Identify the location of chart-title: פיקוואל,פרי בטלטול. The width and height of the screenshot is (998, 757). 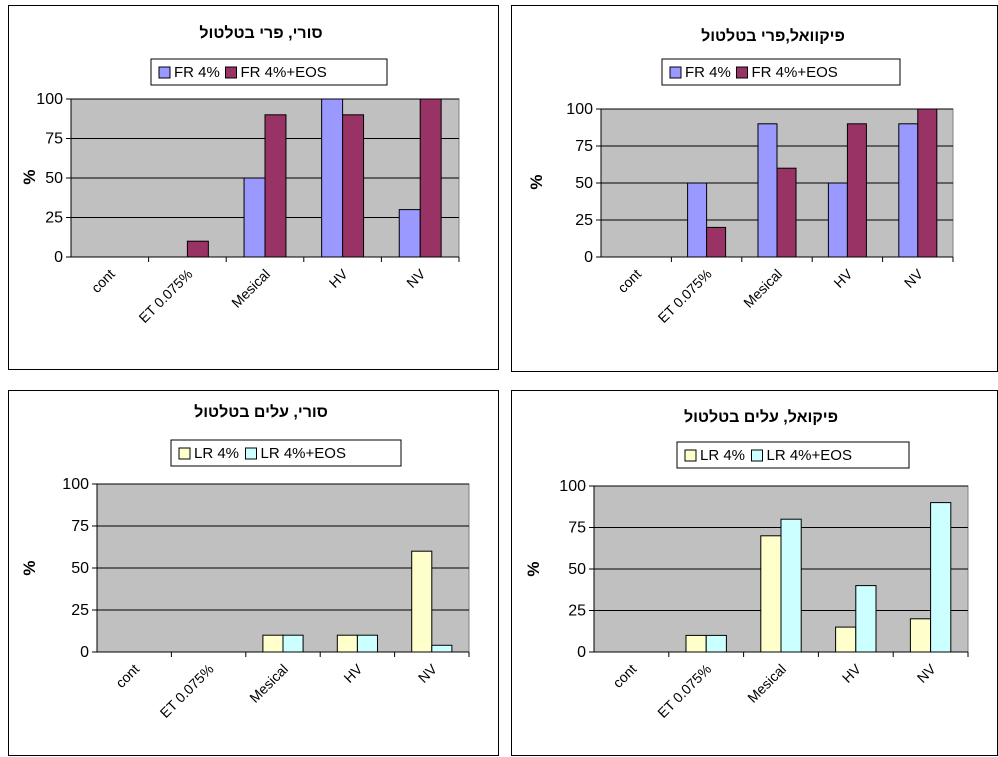
(773, 36).